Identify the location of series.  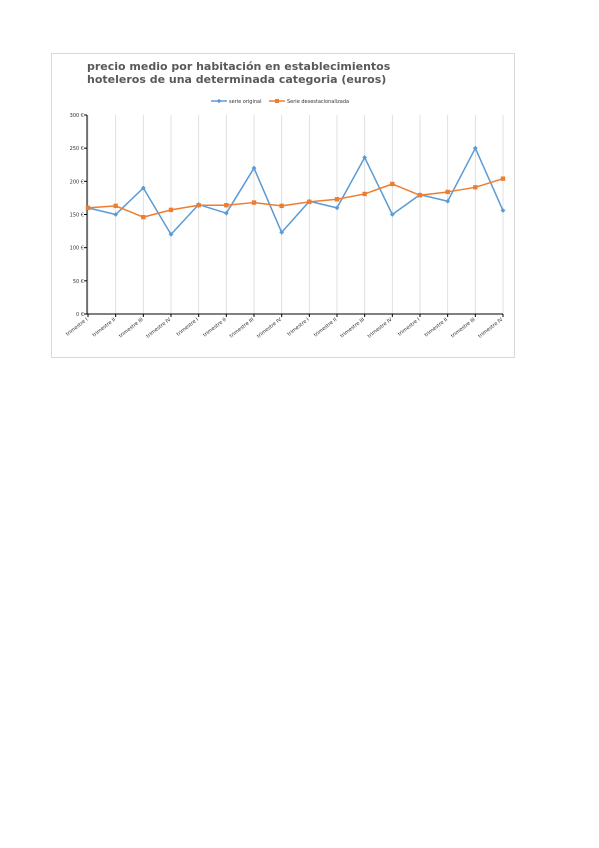
(295, 191).